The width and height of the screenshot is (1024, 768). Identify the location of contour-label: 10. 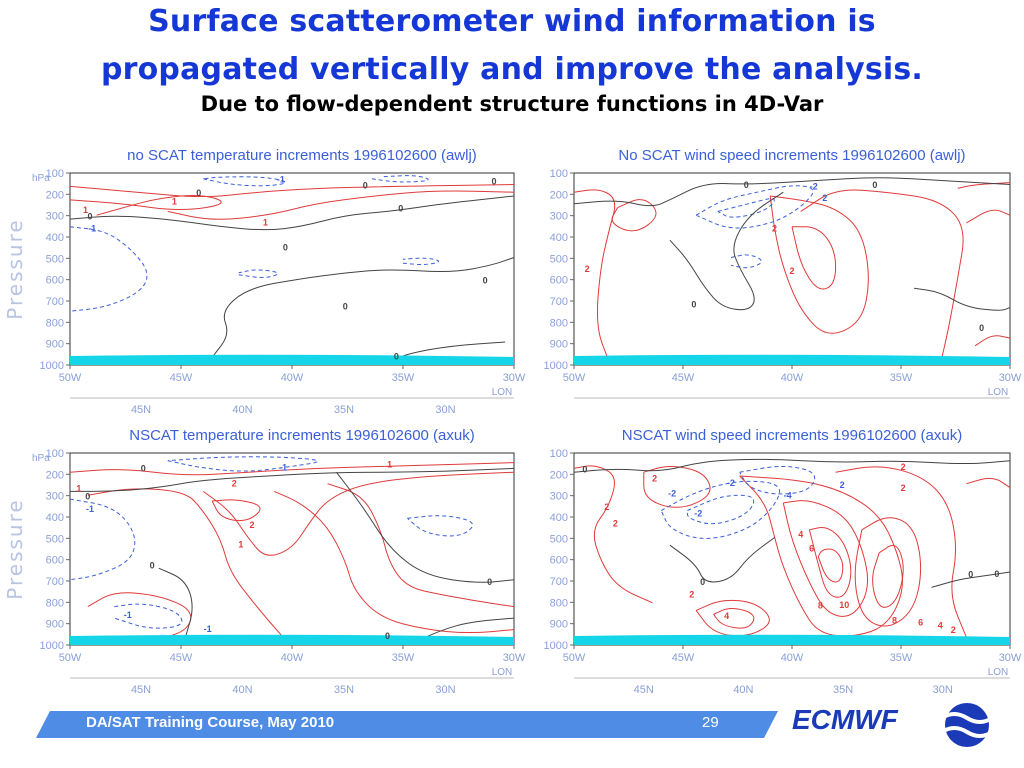
(844, 605).